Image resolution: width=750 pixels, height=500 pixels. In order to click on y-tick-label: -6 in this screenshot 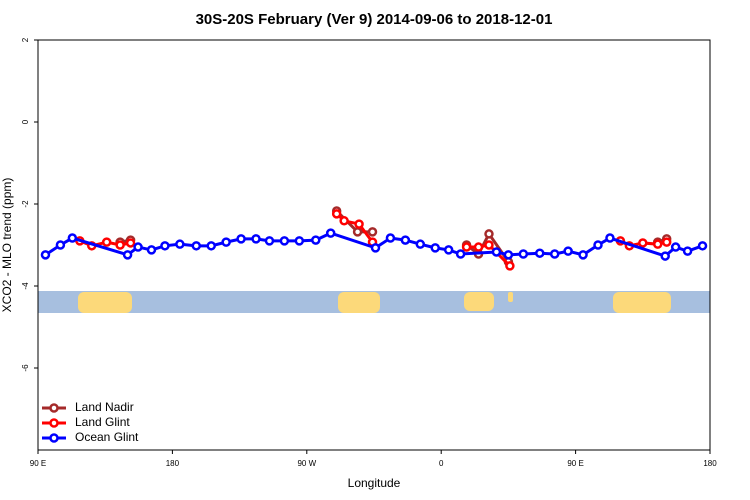, I will do `click(25, 368)`.